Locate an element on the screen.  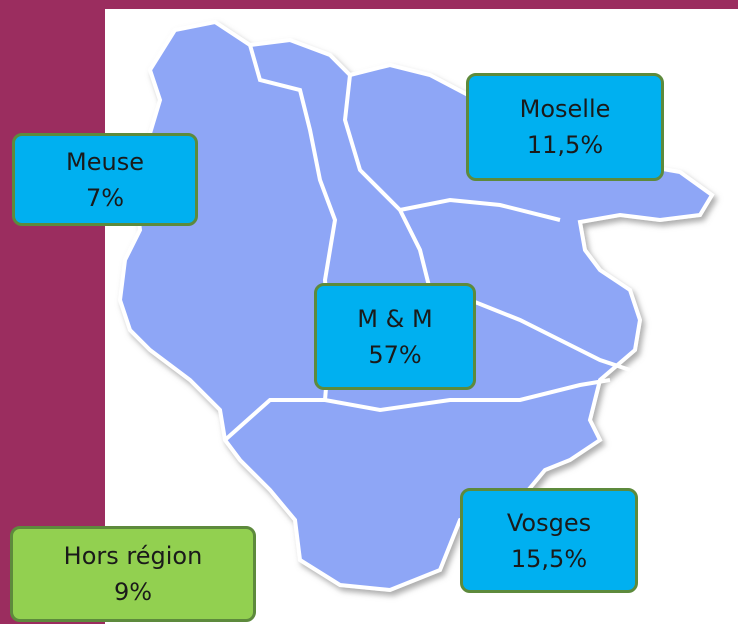
region-share: 15,5% is located at coordinates (549, 558).